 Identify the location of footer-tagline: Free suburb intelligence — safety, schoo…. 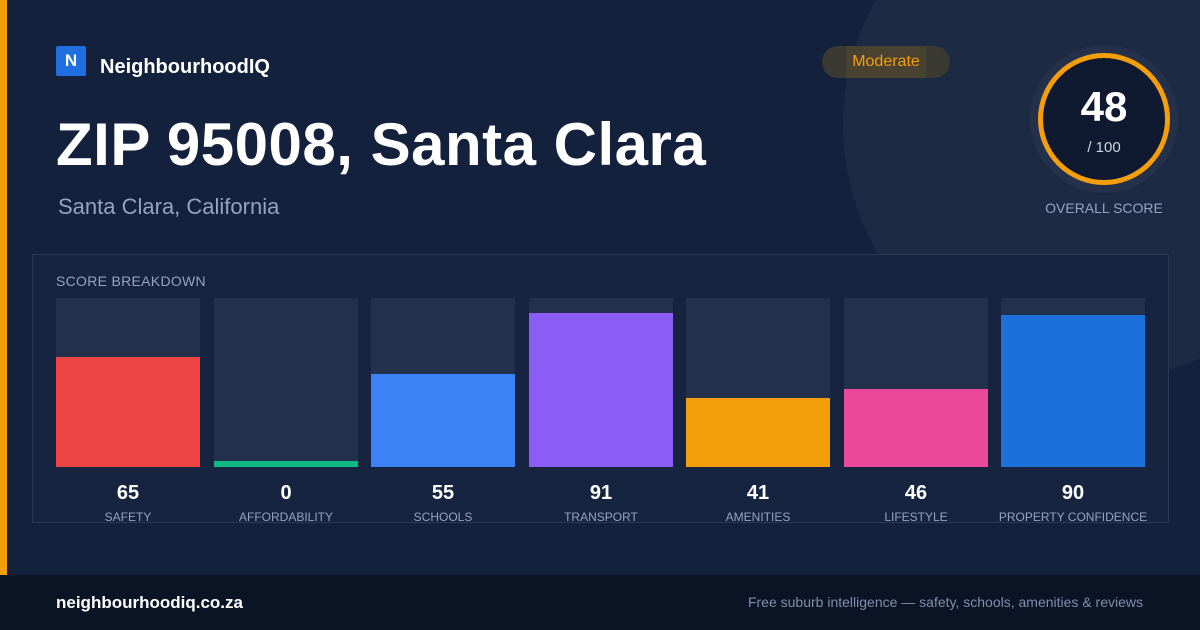
(945, 602).